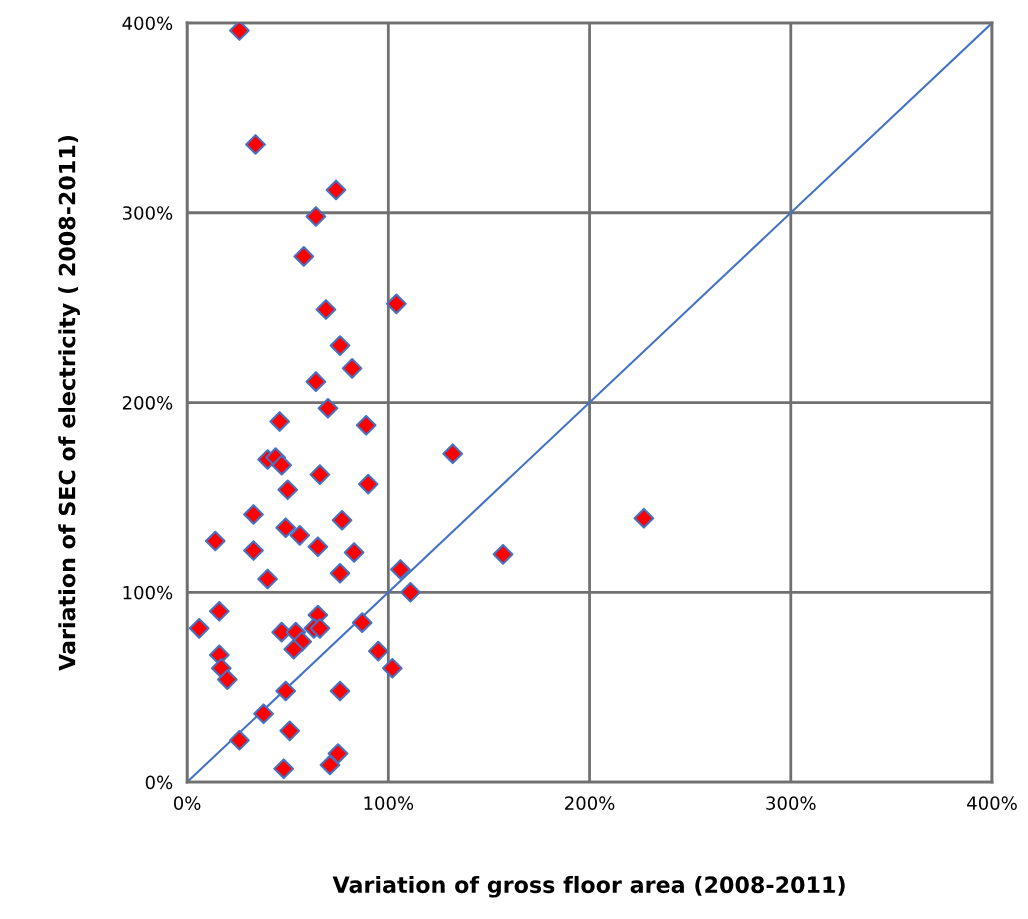 This screenshot has height=919, width=1028. What do you see at coordinates (389, 803) in the screenshot?
I see `x-tick-label: 100%` at bounding box center [389, 803].